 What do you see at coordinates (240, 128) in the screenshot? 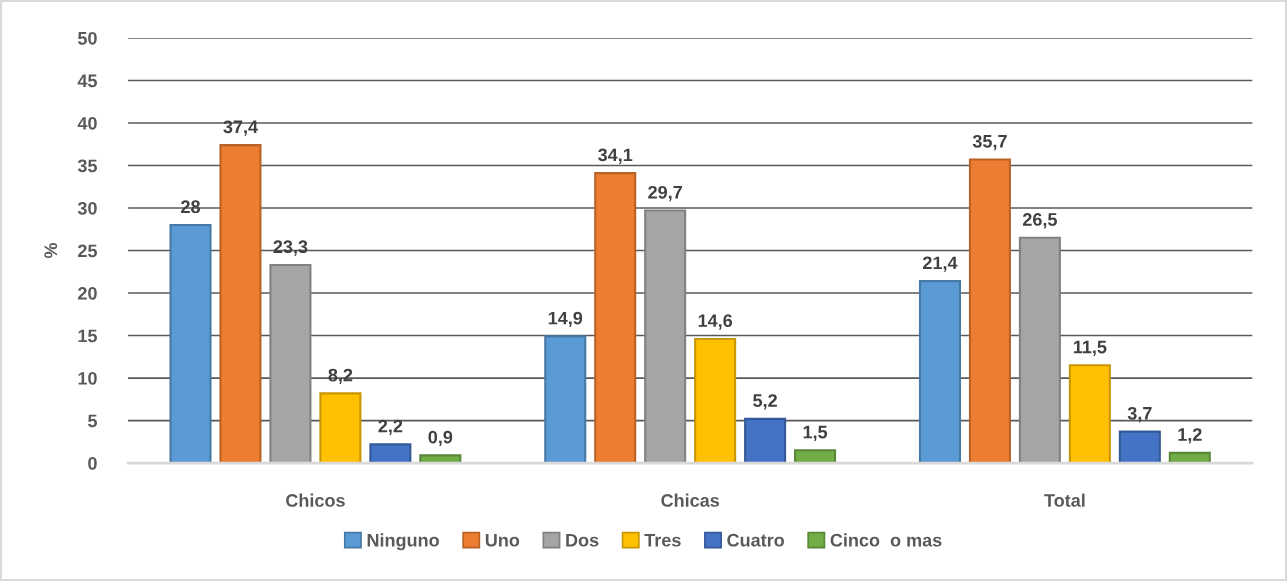
I see `data-label: 37,4` at bounding box center [240, 128].